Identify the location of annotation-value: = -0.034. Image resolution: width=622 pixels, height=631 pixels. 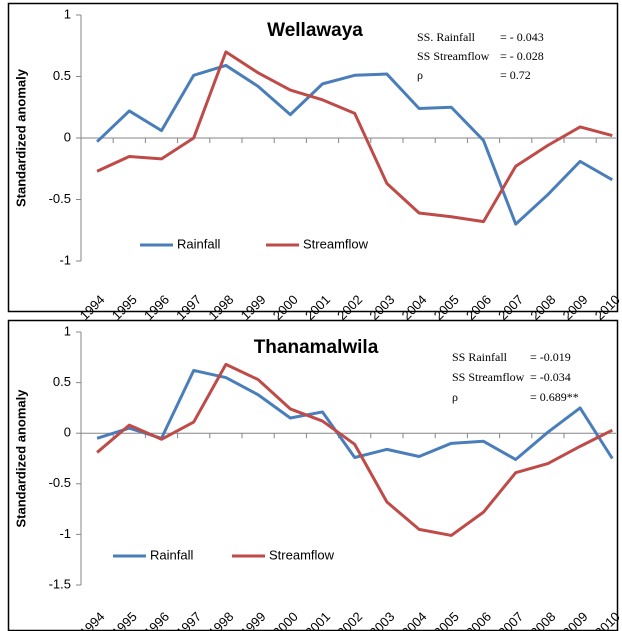
(550, 377).